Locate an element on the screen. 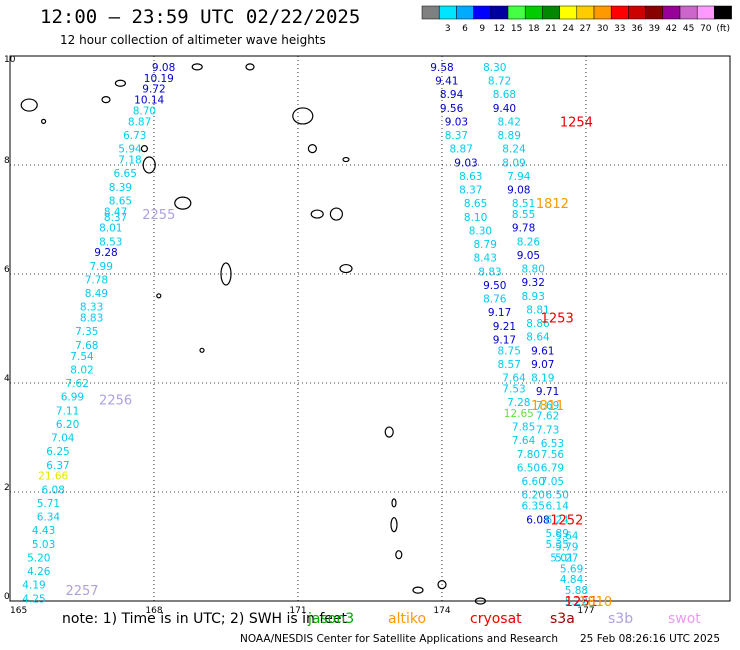 Image resolution: width=740 pixels, height=650 pixels. wave-height-value: 6.37 is located at coordinates (57, 466).